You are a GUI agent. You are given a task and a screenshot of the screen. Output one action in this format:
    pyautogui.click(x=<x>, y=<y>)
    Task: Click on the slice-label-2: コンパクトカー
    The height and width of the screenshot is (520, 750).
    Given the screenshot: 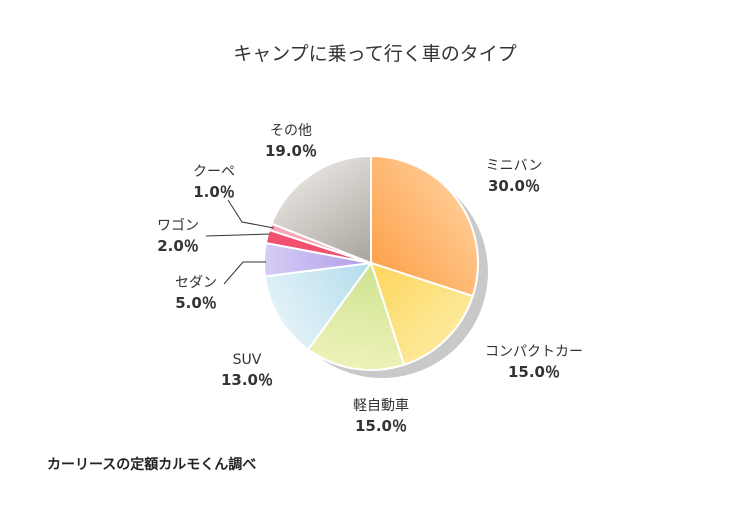 What is the action you would take?
    pyautogui.click(x=534, y=352)
    